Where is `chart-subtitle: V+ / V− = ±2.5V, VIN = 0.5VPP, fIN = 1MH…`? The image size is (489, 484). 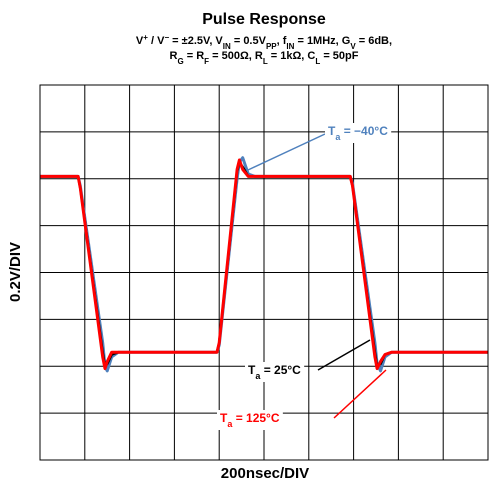 chart-subtitle: V+ / V− = ±2.5V, VIN = 0.5VPP, fIN = 1MH… is located at coordinates (264, 42).